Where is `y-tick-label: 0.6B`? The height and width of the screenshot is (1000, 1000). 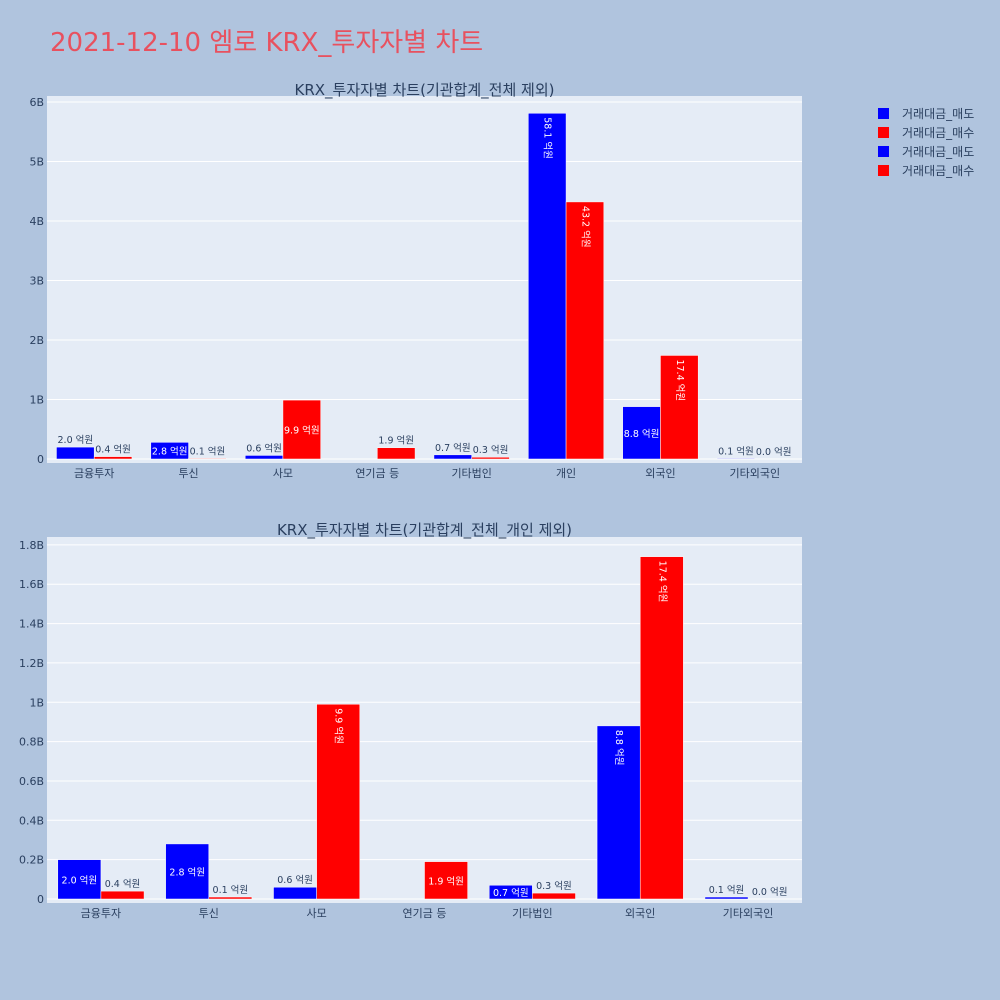
y-tick-label: 0.6B is located at coordinates (31, 781).